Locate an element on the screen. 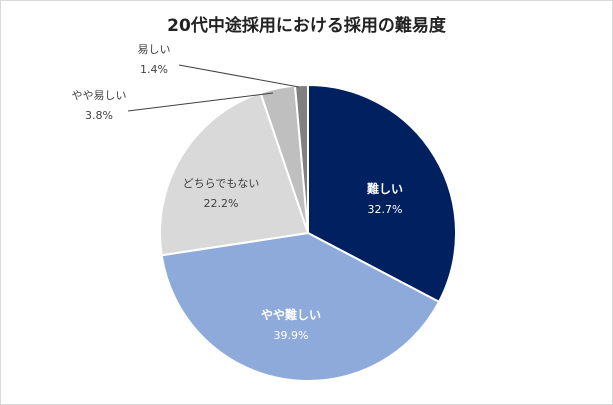 The image size is (613, 405). slice-label: 易しい is located at coordinates (154, 49).